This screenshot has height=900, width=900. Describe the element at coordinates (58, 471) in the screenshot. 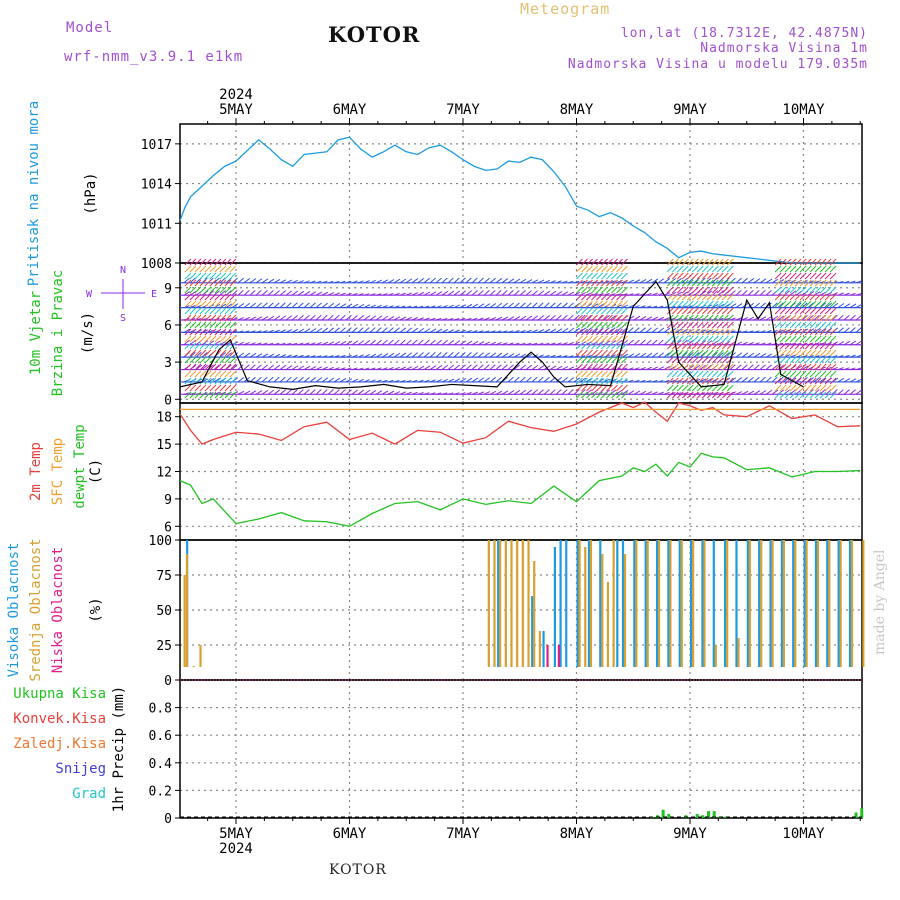

I see `temp-sfc-label: SFC Temp` at that location.